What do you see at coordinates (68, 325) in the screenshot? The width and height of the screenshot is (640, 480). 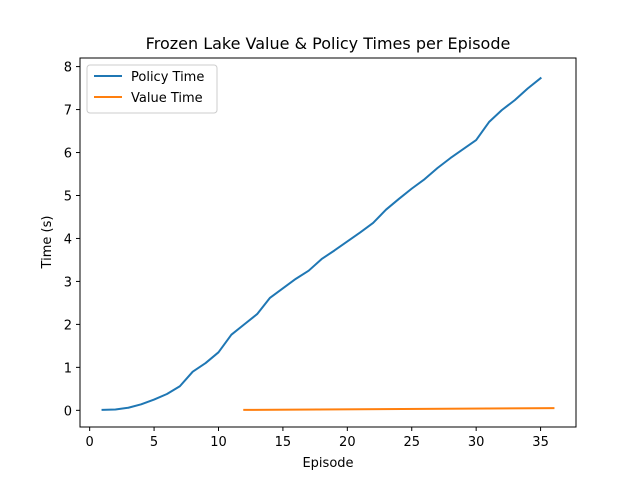 I see `y-tick-label: 2` at bounding box center [68, 325].